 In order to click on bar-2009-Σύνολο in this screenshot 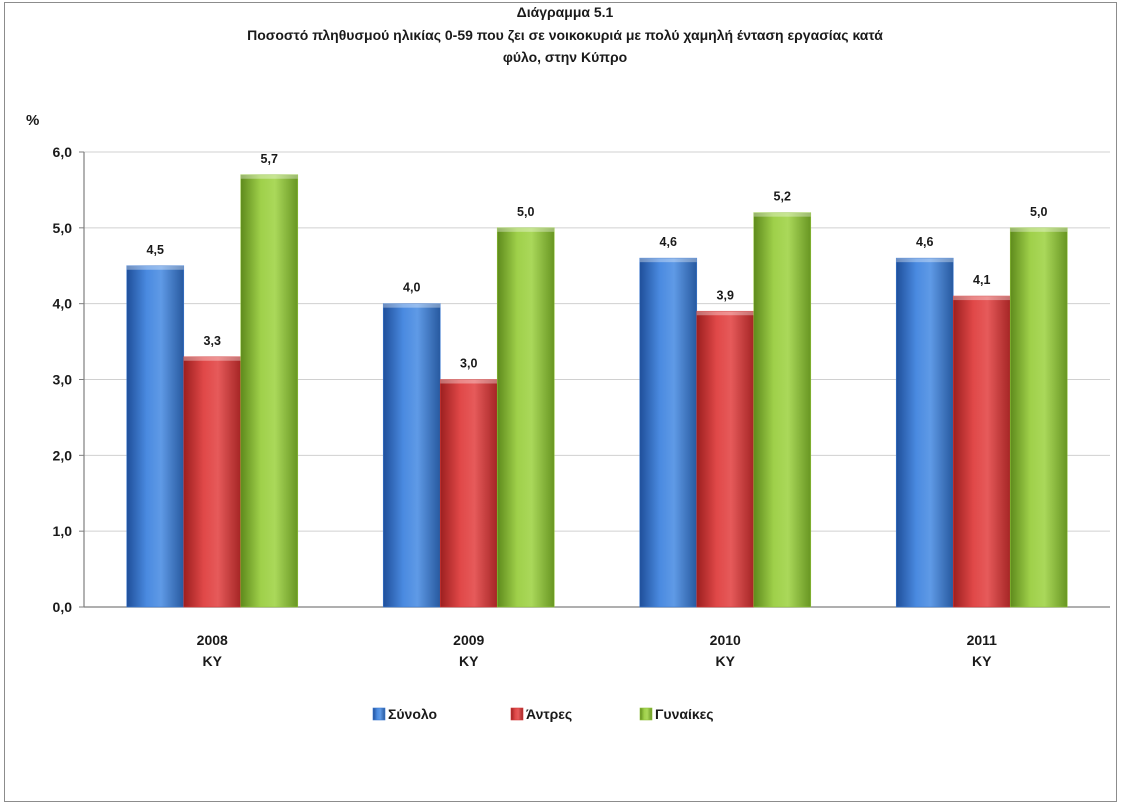, I will do `click(411, 455)`.